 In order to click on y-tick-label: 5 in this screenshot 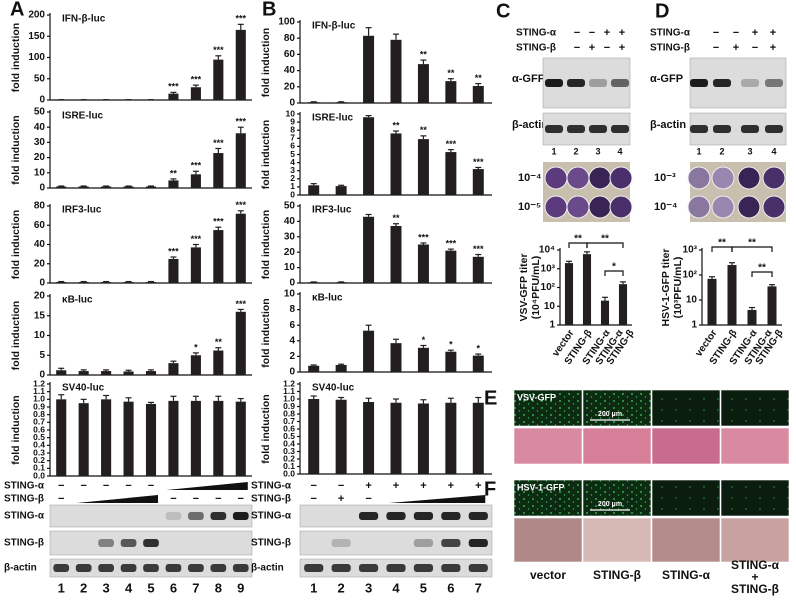, I will do `click(292, 154)`.